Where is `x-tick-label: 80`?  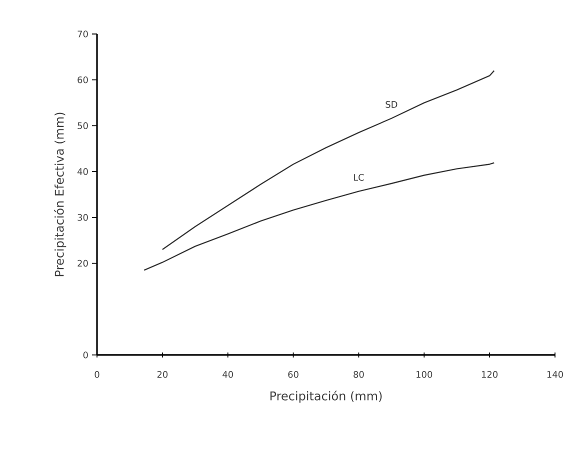 x-tick-label: 80 is located at coordinates (359, 374).